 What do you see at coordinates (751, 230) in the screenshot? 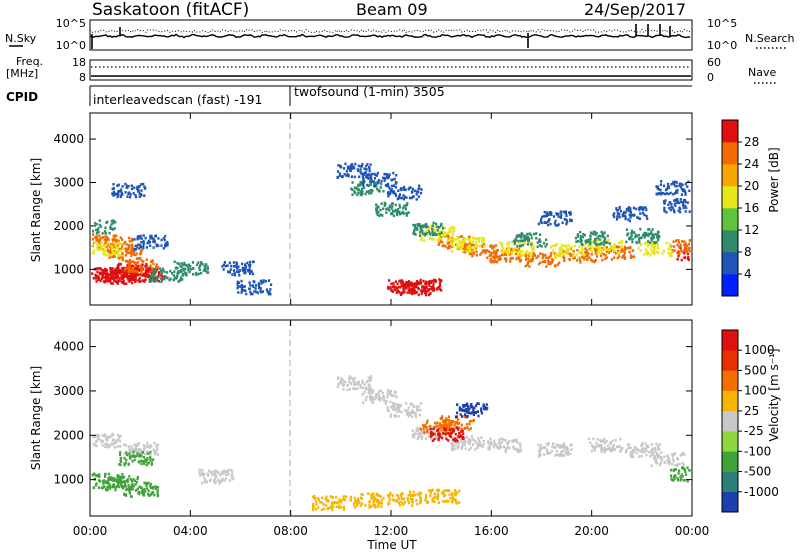
I see `colorbar-tick-label: 12` at bounding box center [751, 230].